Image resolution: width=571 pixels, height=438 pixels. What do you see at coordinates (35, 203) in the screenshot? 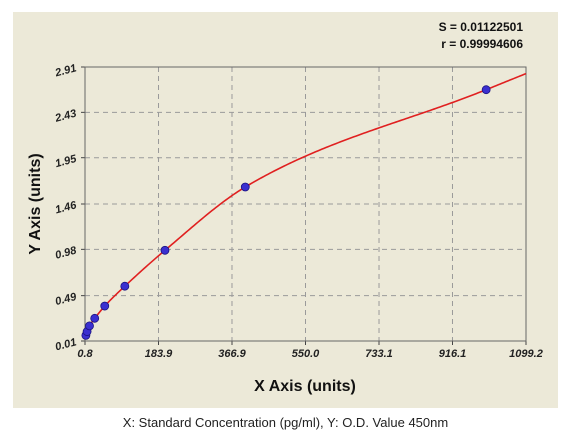
I see `y-axis-title: Y Axis (units)` at bounding box center [35, 203].